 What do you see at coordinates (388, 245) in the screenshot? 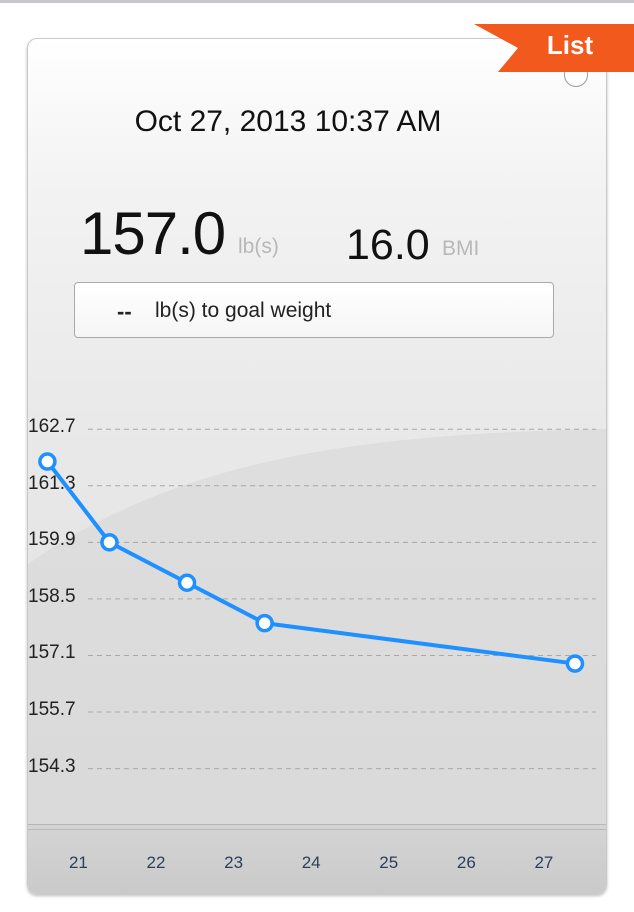
I see `bmi-value: 16.0` at bounding box center [388, 245].